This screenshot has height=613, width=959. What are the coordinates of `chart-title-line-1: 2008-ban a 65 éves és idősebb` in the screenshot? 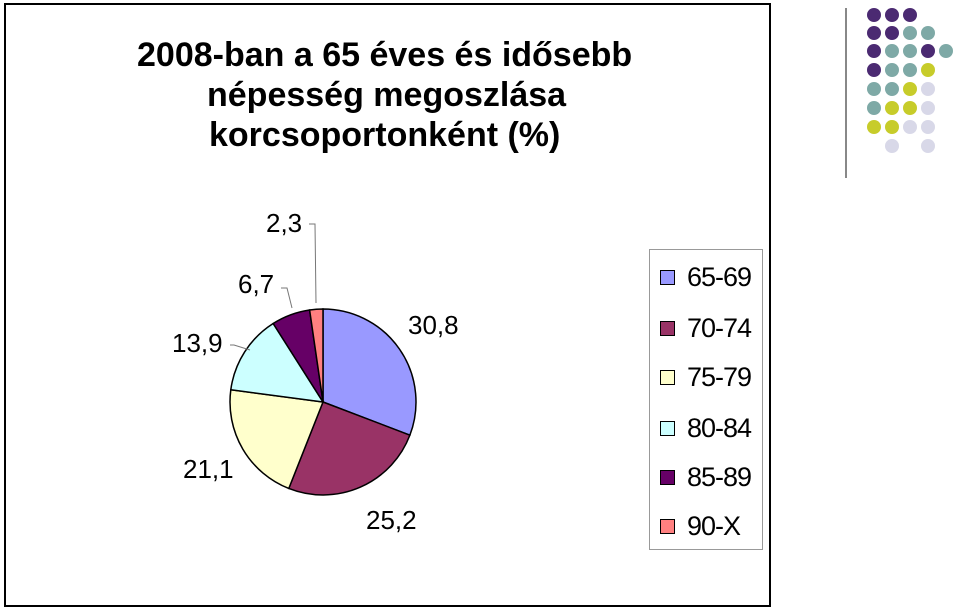 It's located at (385, 55).